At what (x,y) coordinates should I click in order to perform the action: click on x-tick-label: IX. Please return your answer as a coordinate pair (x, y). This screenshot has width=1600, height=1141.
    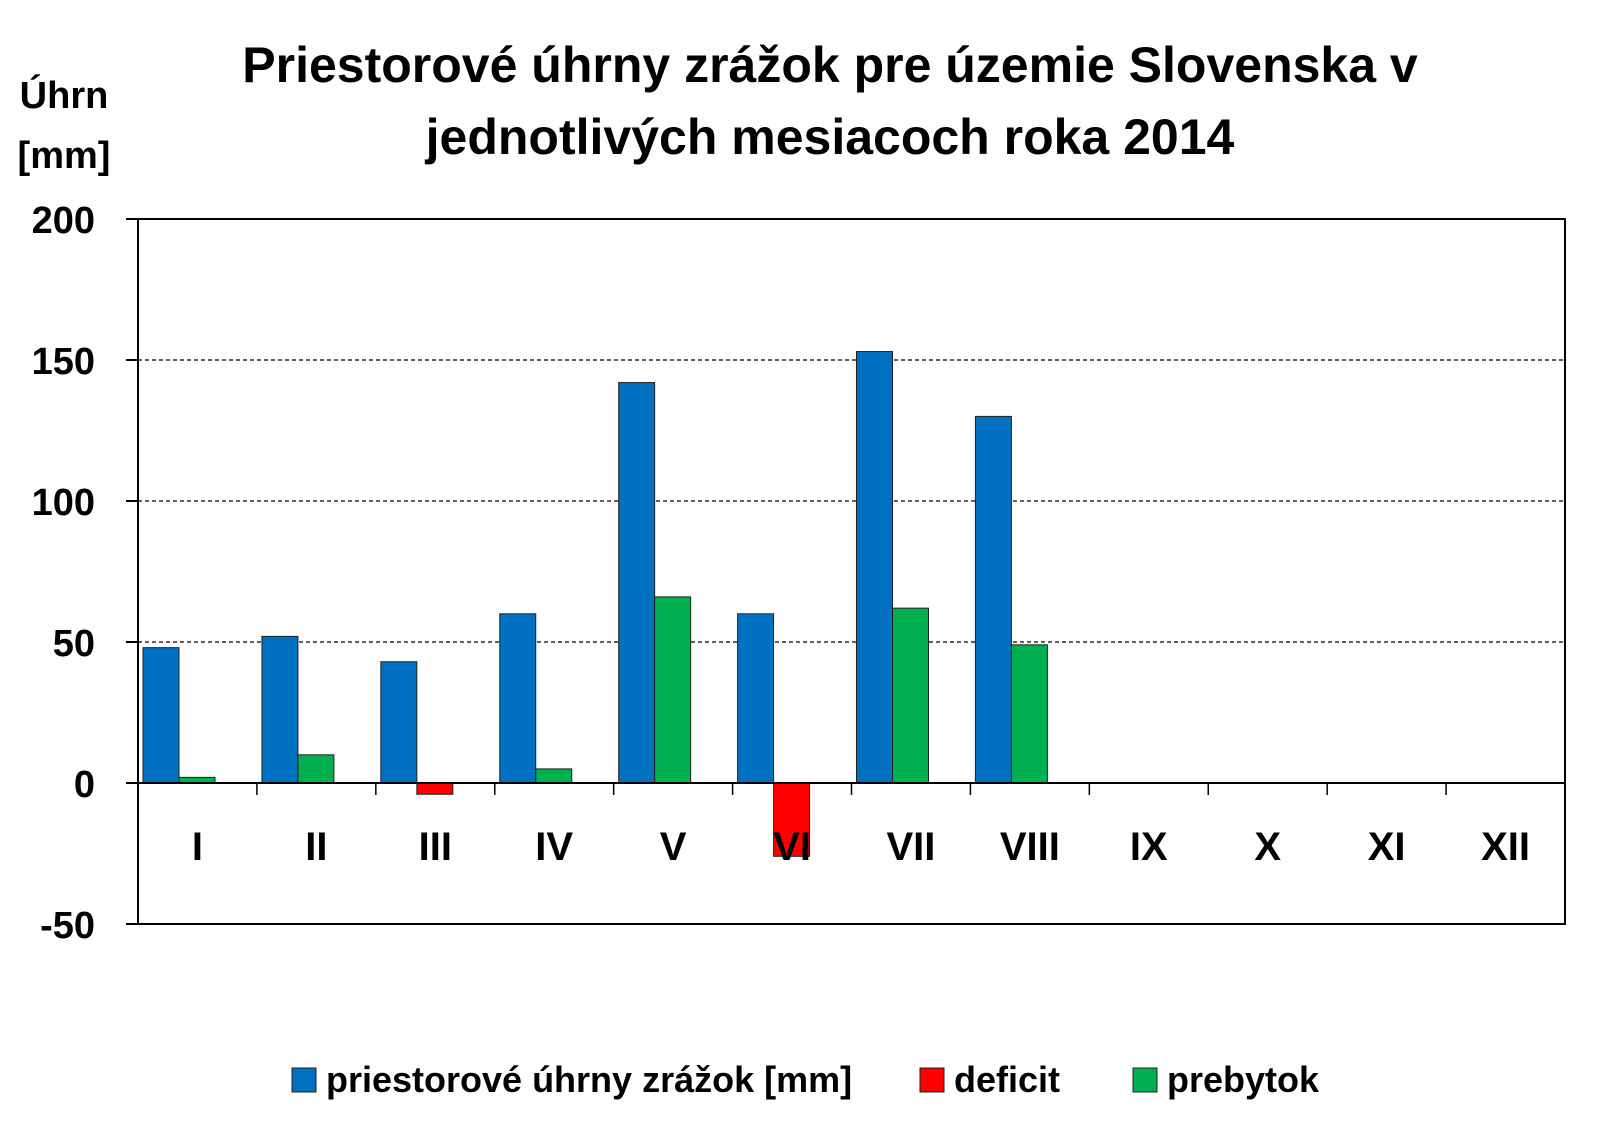
    Looking at the image, I should click on (1149, 847).